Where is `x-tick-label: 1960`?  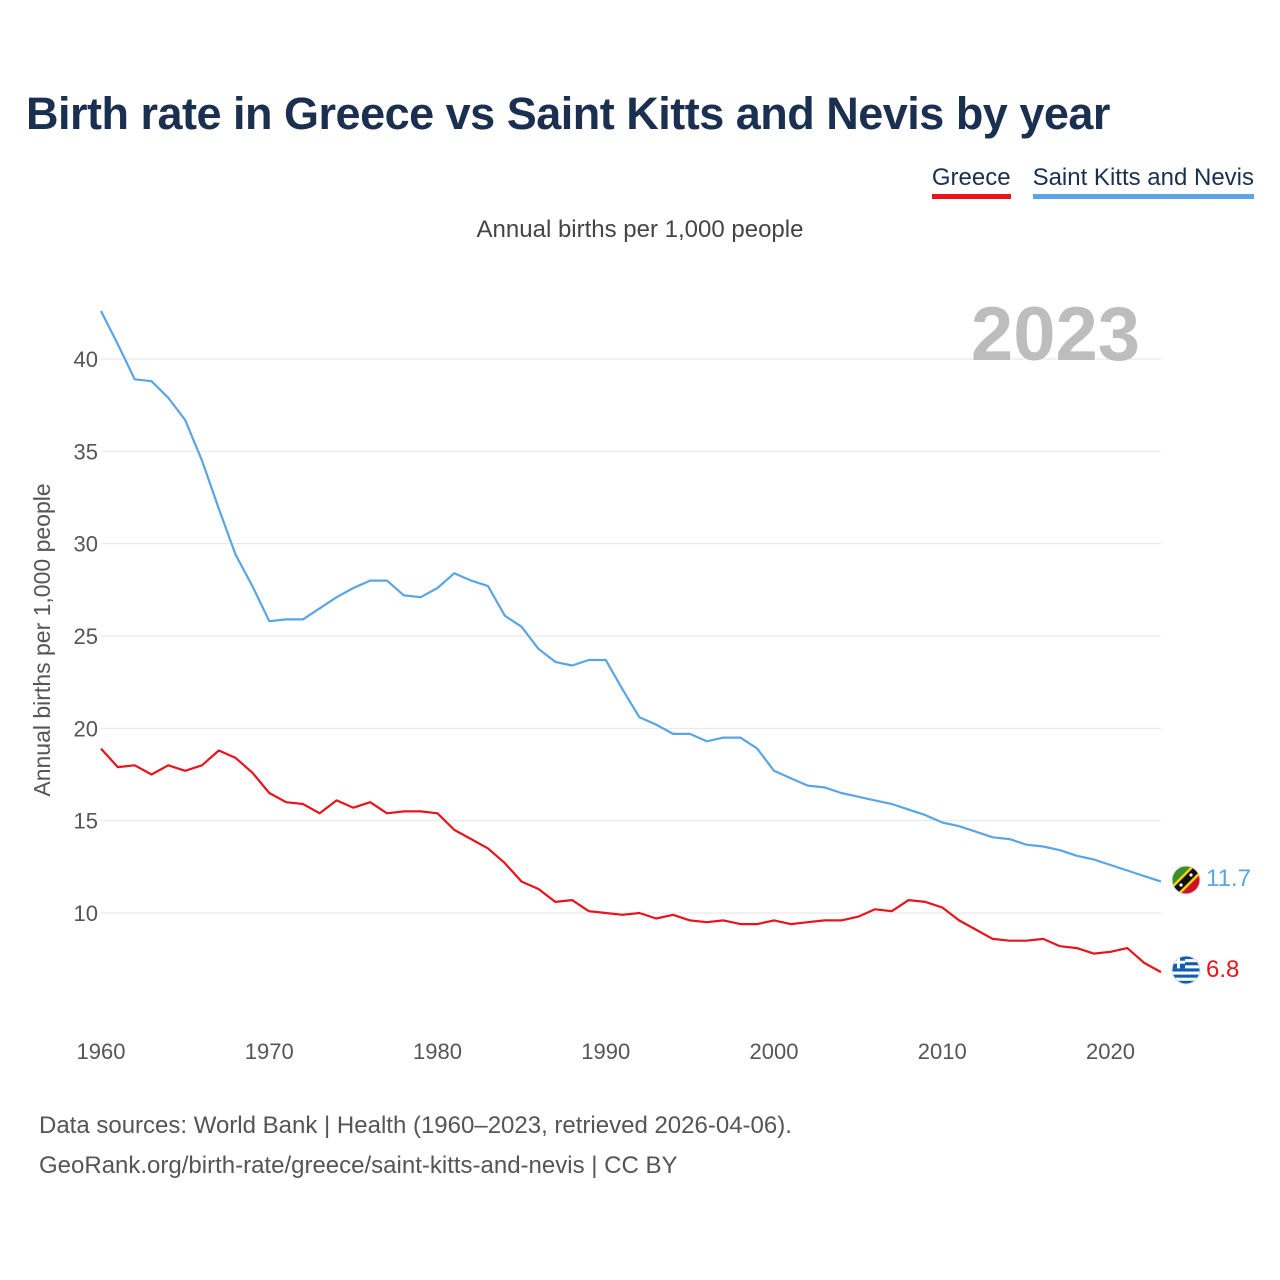 x-tick-label: 1960 is located at coordinates (101, 1051).